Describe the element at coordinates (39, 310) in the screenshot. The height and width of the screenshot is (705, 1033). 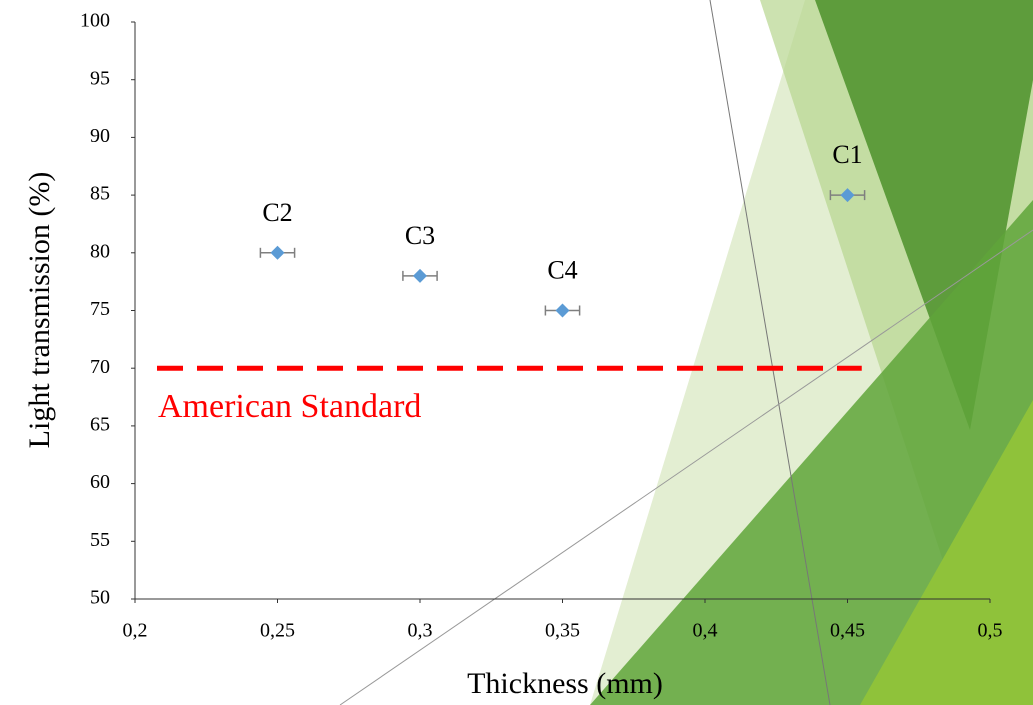
I see `y-axis-label: Light transmission (%)` at that location.